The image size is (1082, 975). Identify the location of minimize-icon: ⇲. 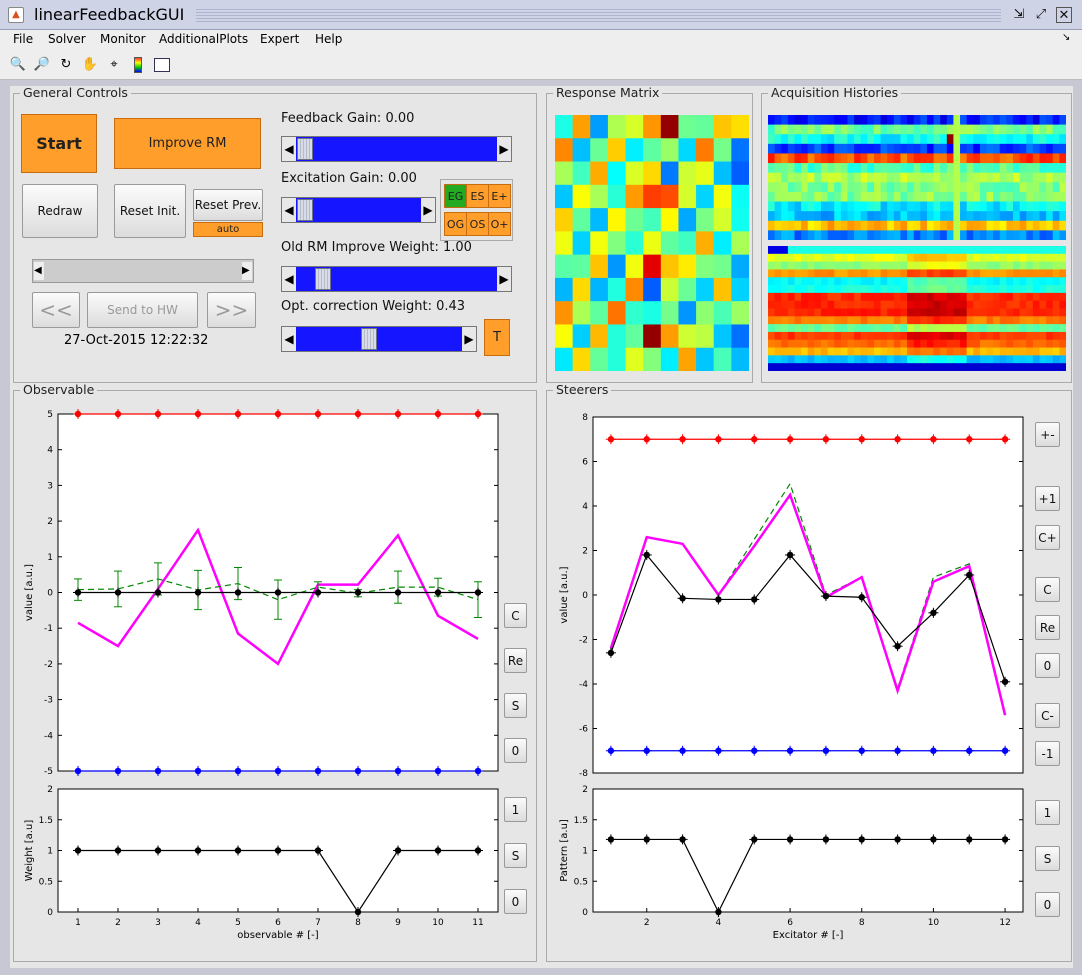
(1019, 14).